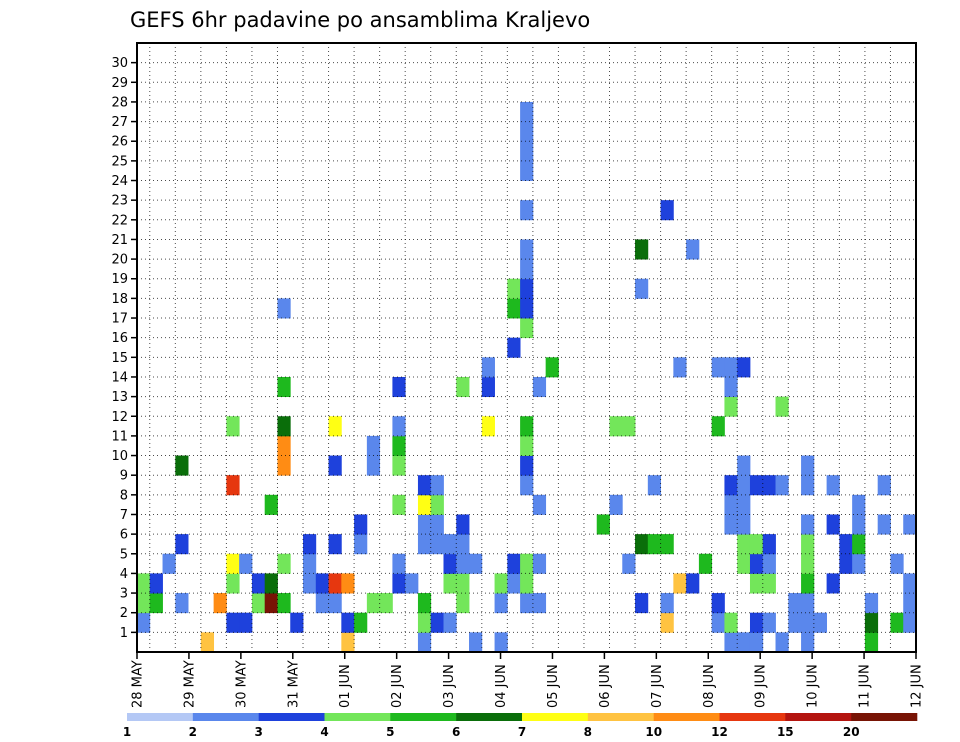 The height and width of the screenshot is (742, 960). Describe the element at coordinates (501, 686) in the screenshot. I see `x-tick-label: 04 JUN` at that location.